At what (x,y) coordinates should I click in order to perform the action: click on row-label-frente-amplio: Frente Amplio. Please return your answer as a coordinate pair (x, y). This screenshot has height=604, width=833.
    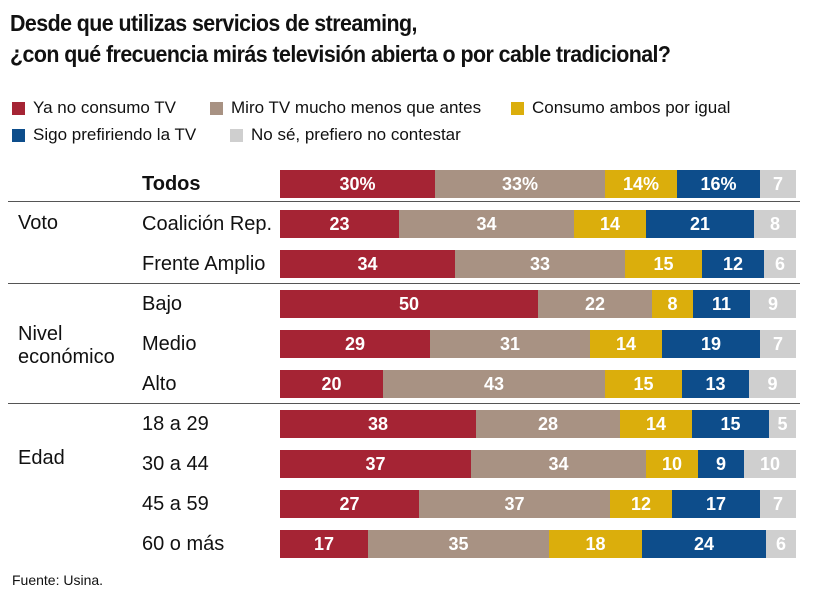
    Looking at the image, I should click on (204, 264).